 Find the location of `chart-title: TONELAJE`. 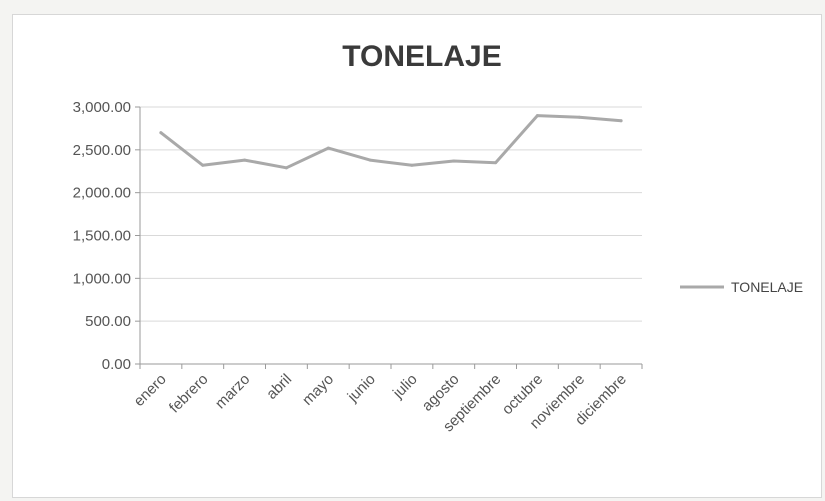

chart-title: TONELAJE is located at coordinates (421, 56).